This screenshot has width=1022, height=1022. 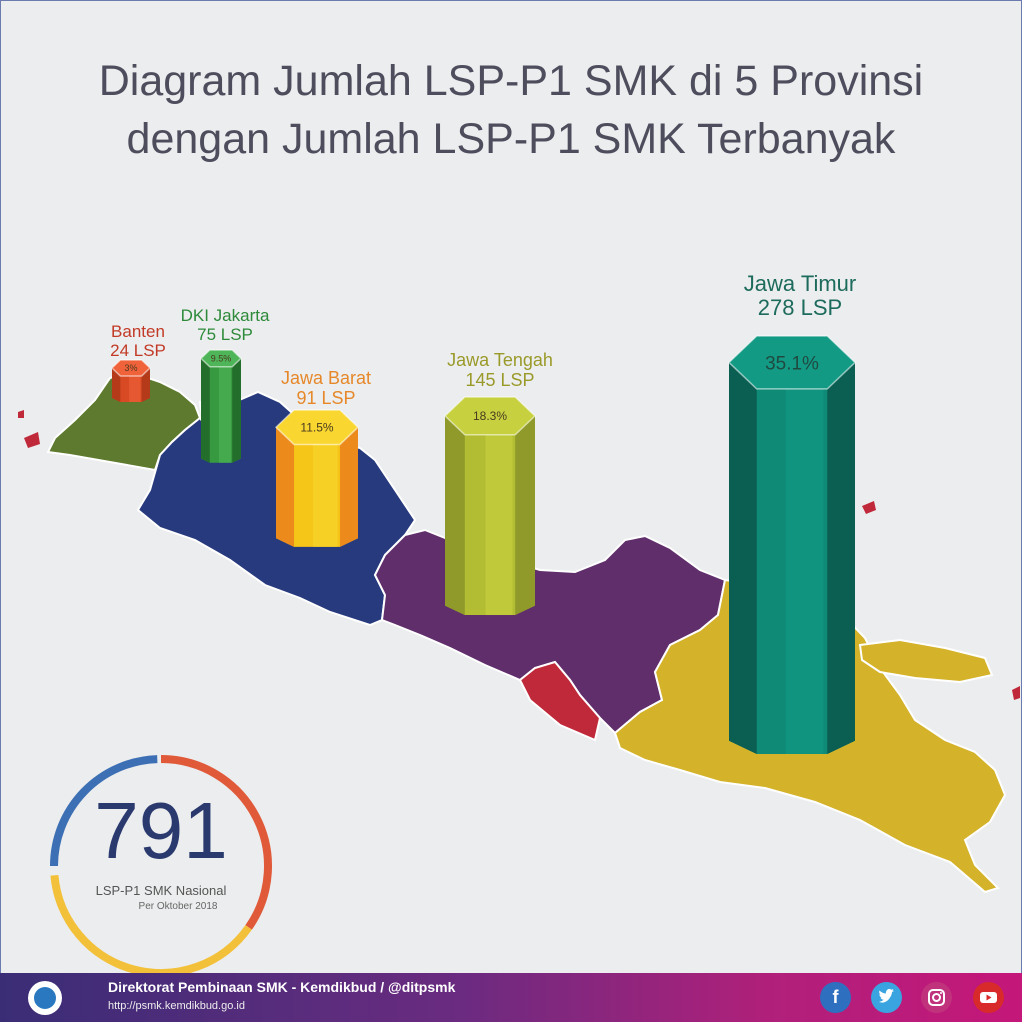 What do you see at coordinates (326, 398) in the screenshot?
I see `label-value: 91 LSP` at bounding box center [326, 398].